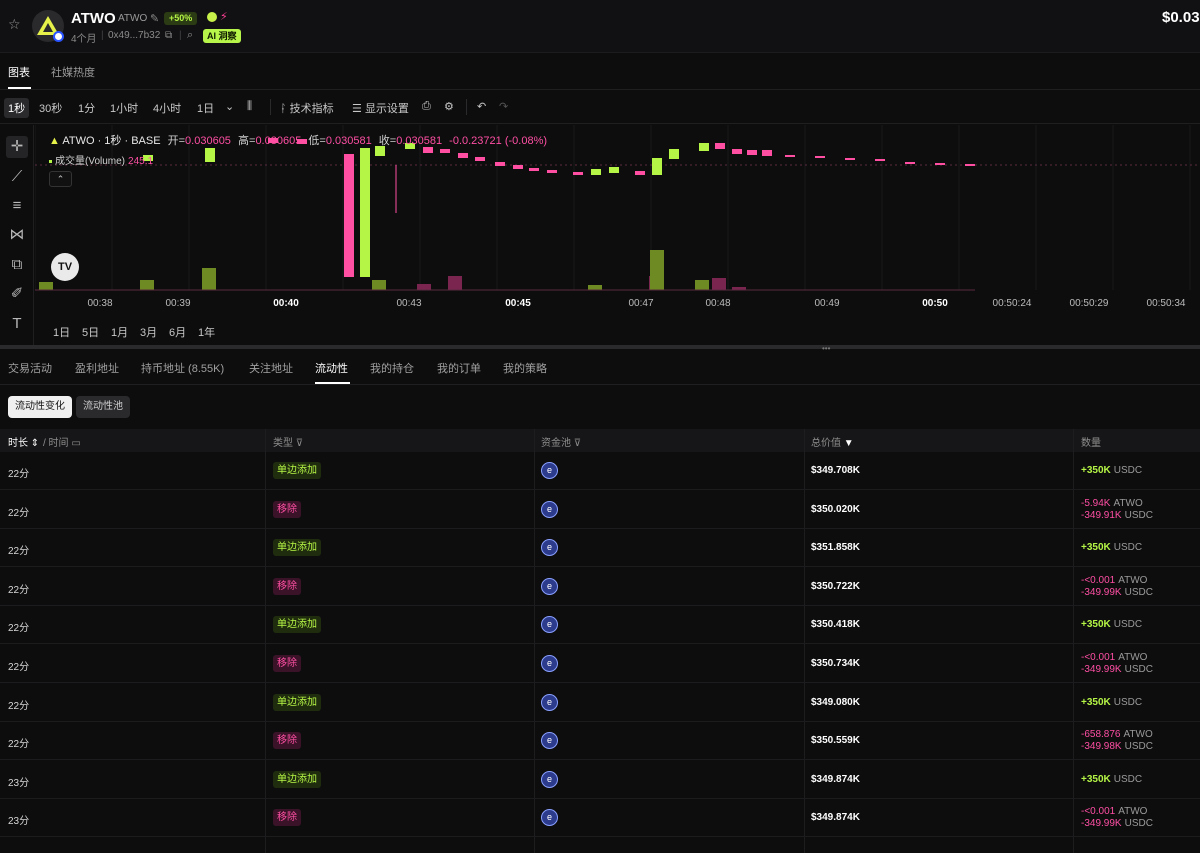 This screenshot has height=853, width=1200. I want to click on contract-address: 0x49...7b32, so click(134, 35).